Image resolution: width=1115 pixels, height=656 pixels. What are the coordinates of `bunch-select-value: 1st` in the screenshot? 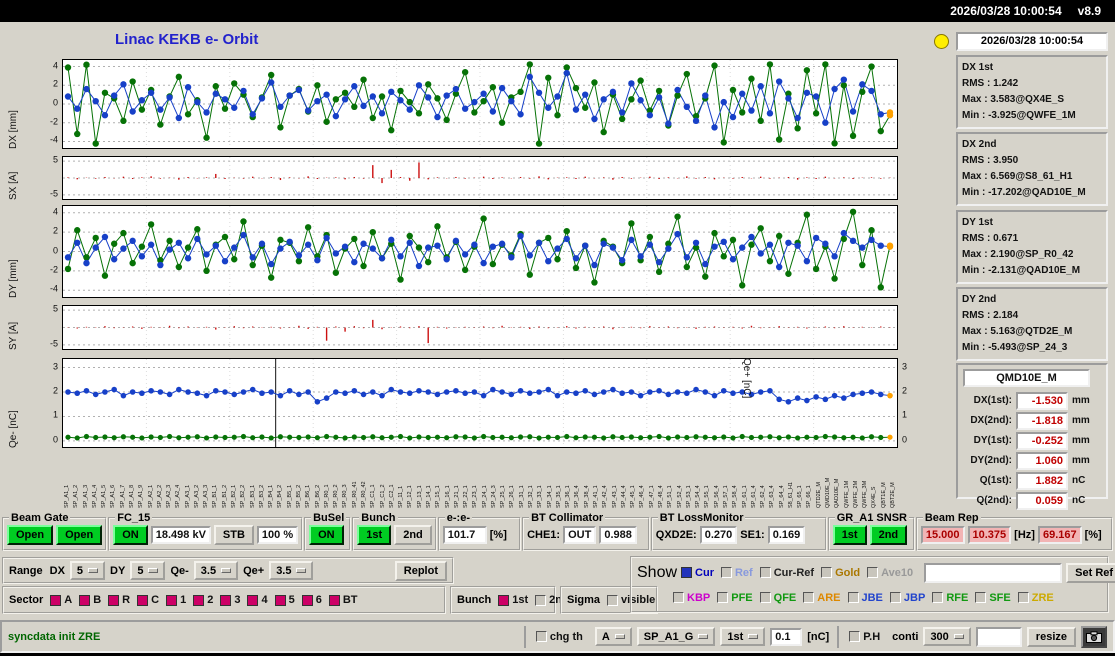 It's located at (735, 636).